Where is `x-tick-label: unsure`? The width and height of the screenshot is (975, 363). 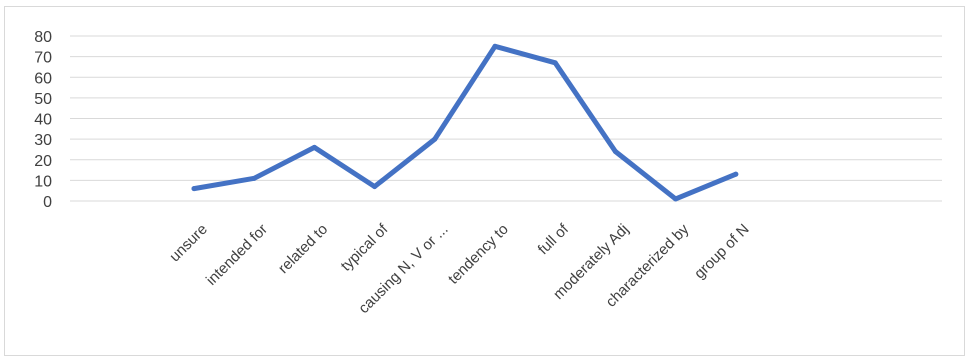 x-tick-label: unsure is located at coordinates (188, 243).